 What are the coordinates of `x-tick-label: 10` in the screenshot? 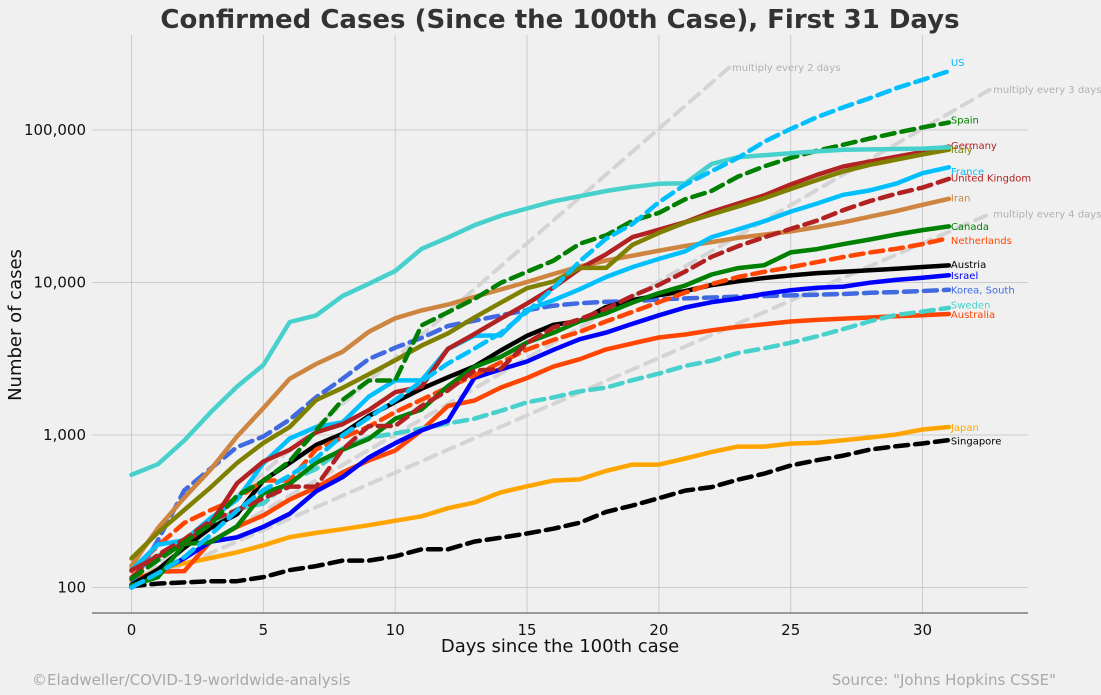 It's located at (395, 630).